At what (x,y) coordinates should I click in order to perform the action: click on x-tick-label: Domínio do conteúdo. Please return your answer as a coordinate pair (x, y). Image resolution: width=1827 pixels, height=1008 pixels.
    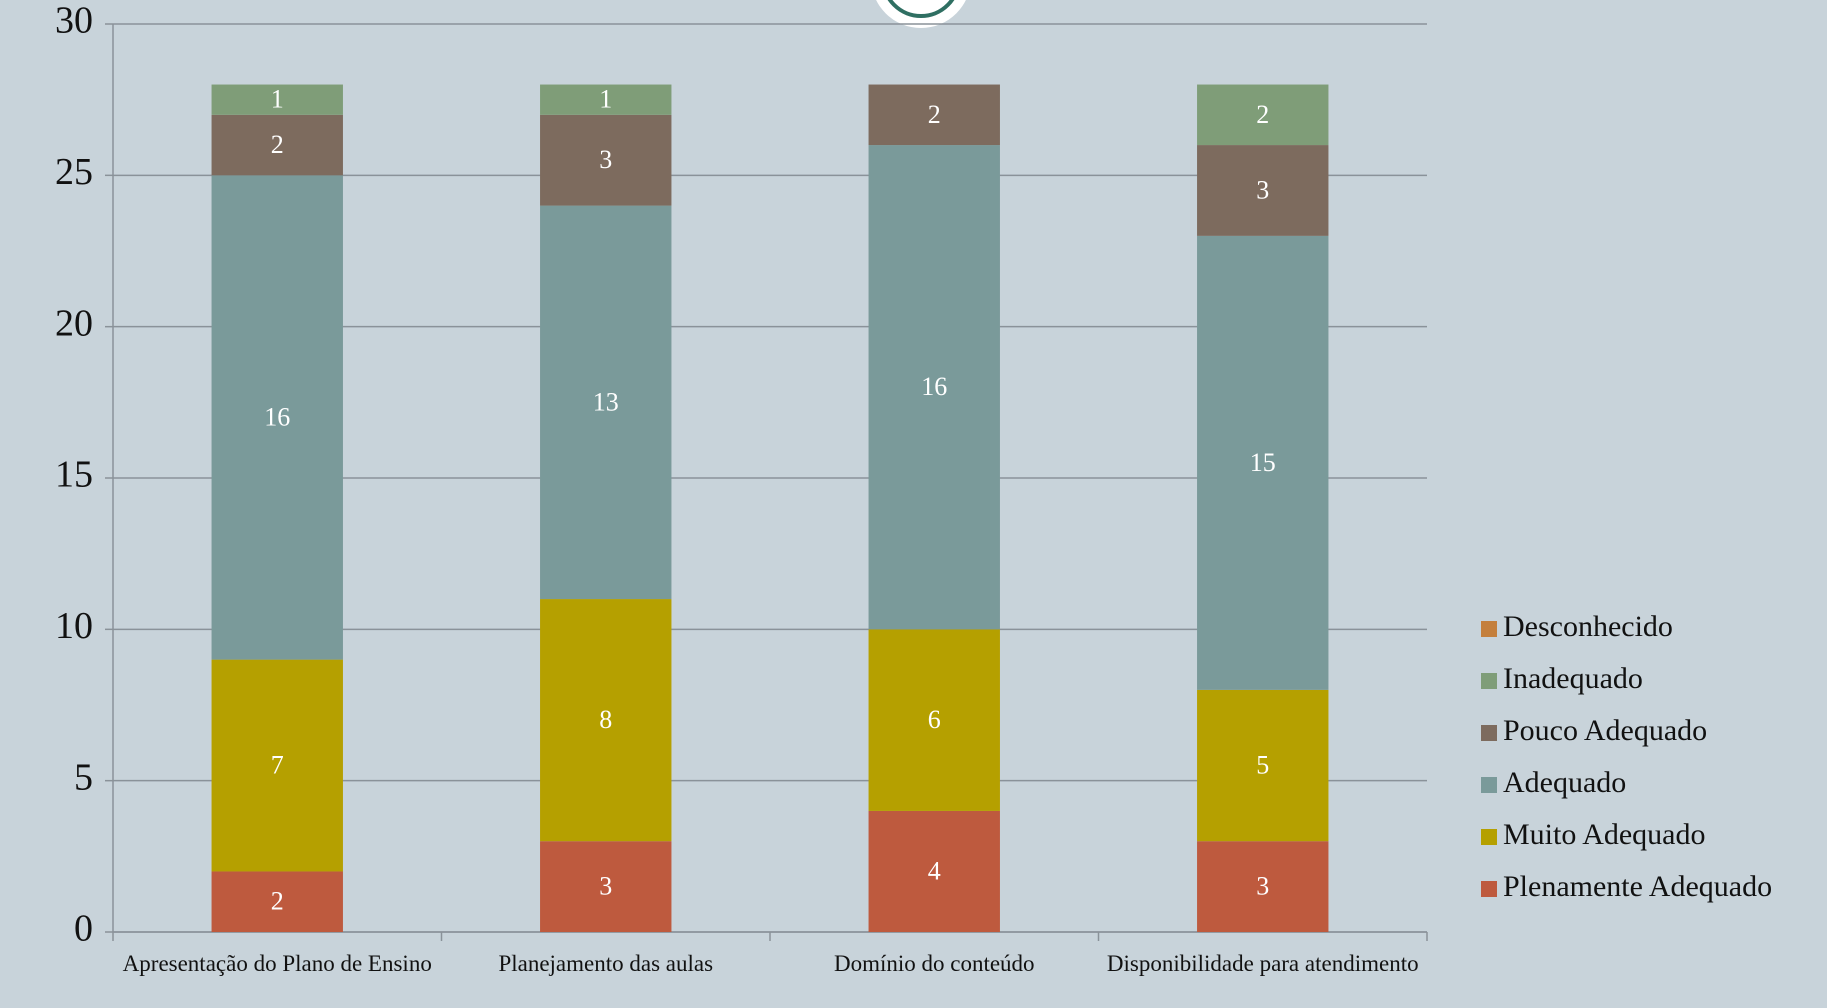
    Looking at the image, I should click on (934, 963).